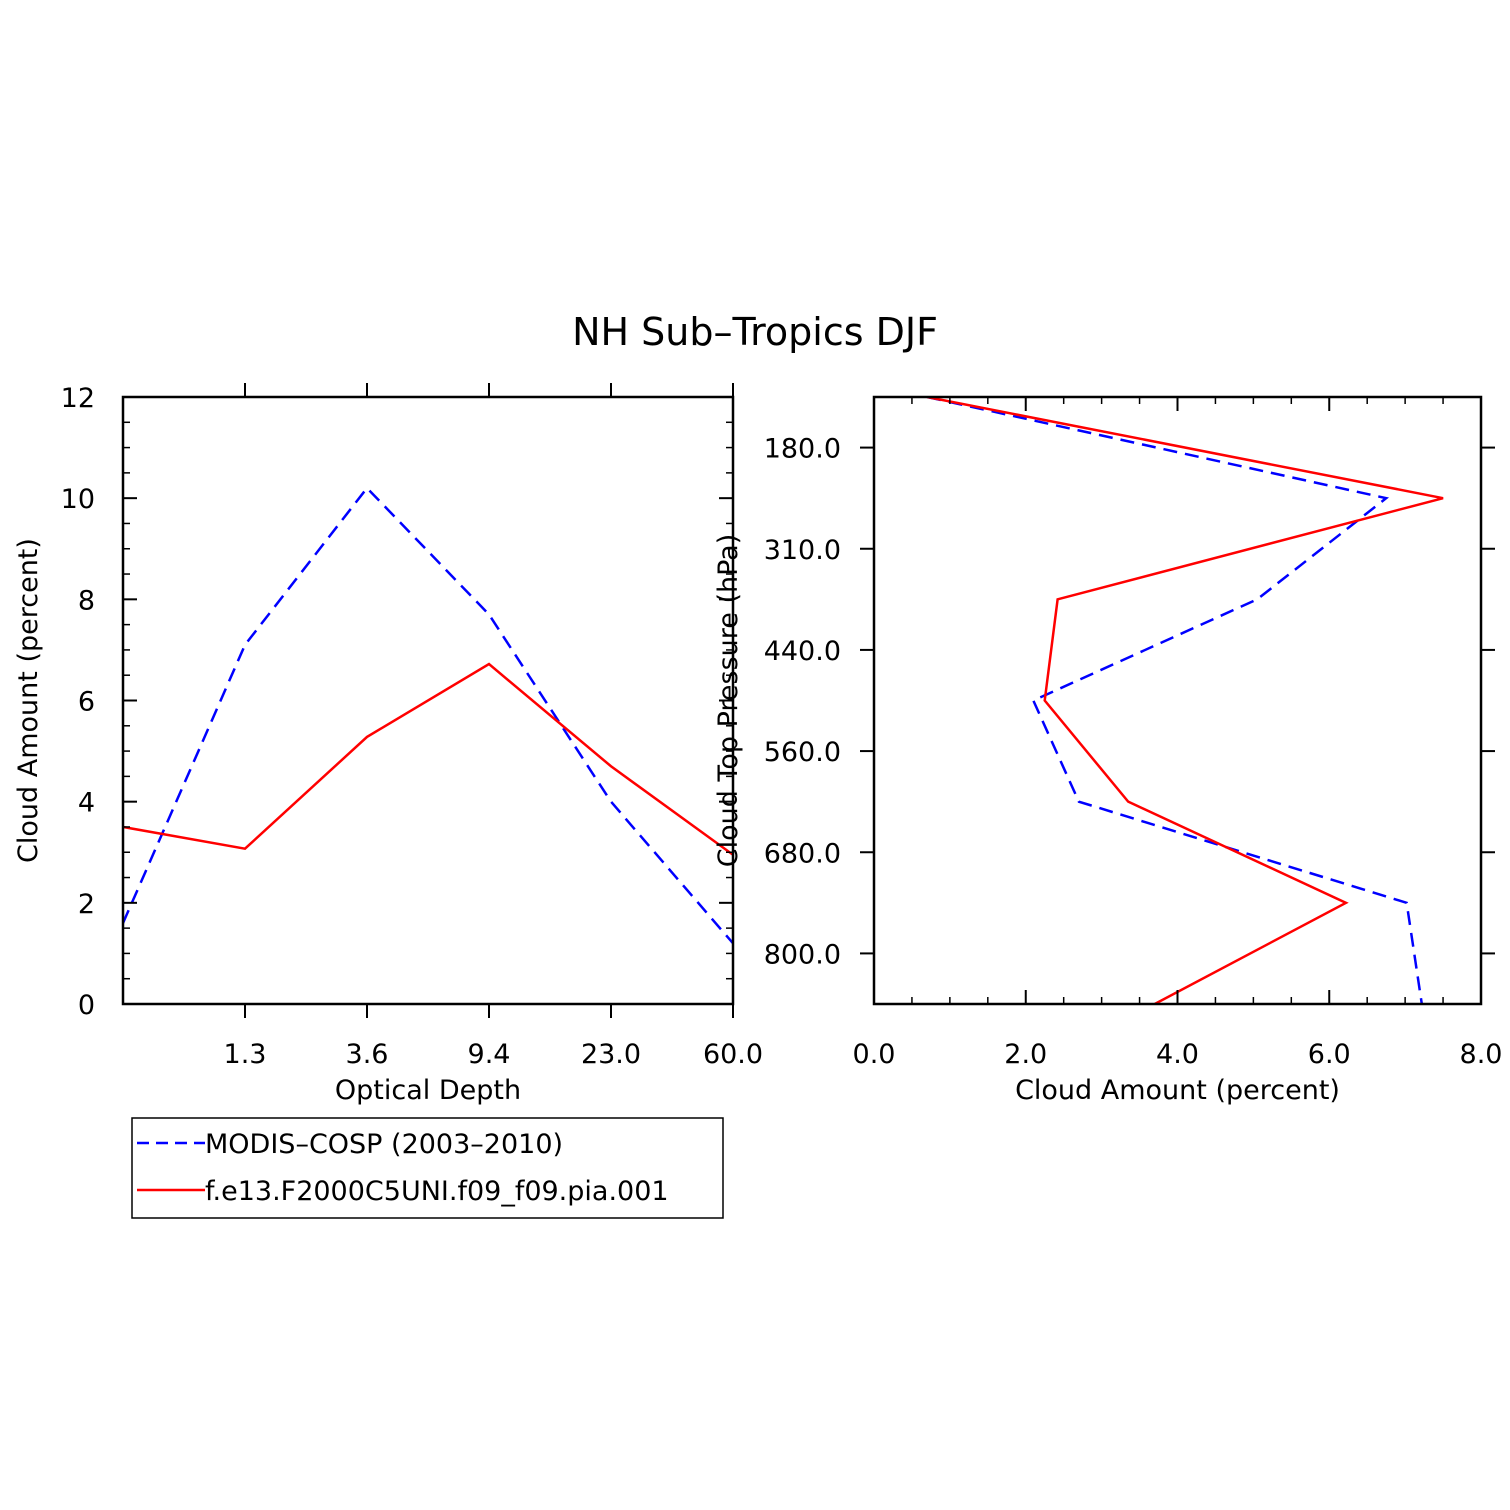  I want to click on y-tick-label: 10, so click(78, 499).